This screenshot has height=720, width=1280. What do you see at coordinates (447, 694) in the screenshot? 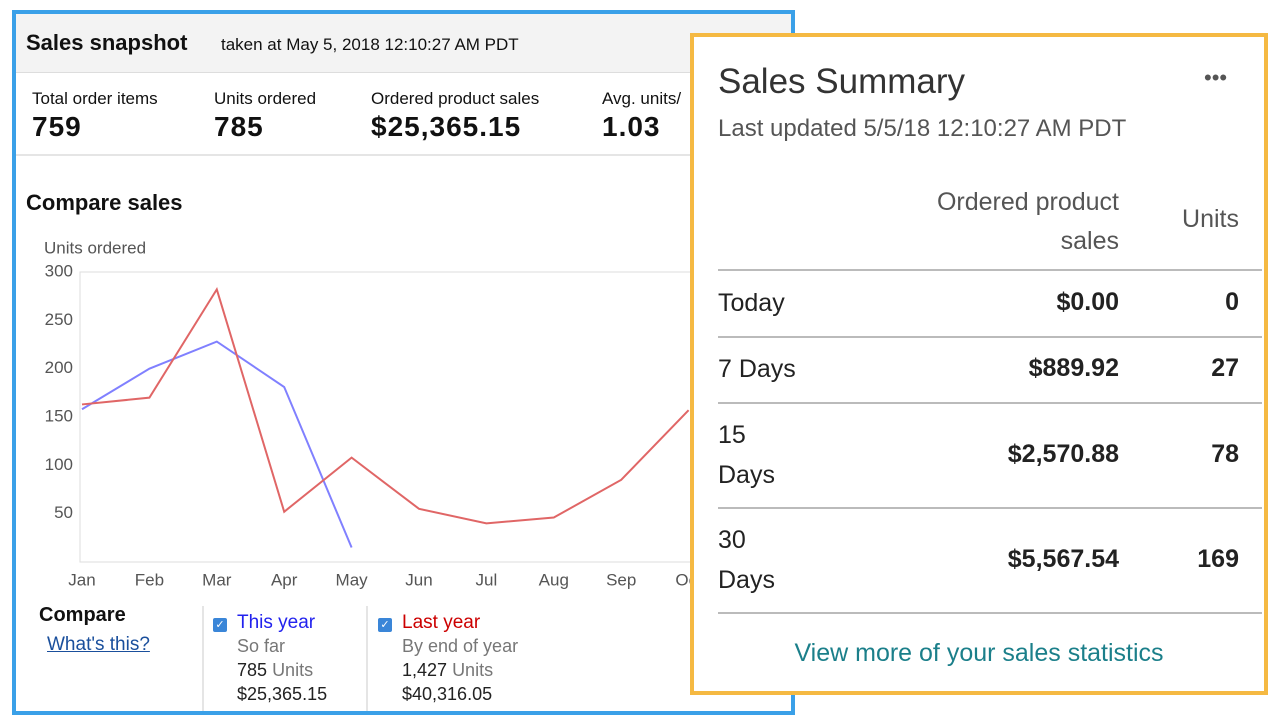
I see `last-year-sales: $40,316.05` at bounding box center [447, 694].